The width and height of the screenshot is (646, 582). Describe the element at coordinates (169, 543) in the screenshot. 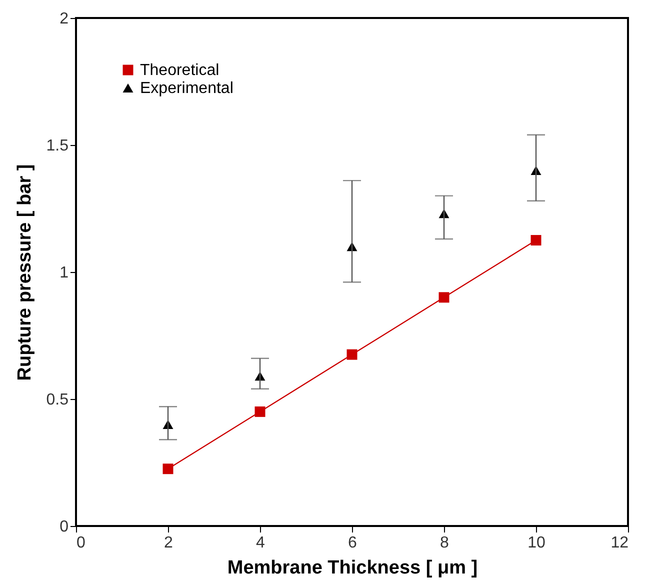

I see `x-tick-label: 2` at that location.